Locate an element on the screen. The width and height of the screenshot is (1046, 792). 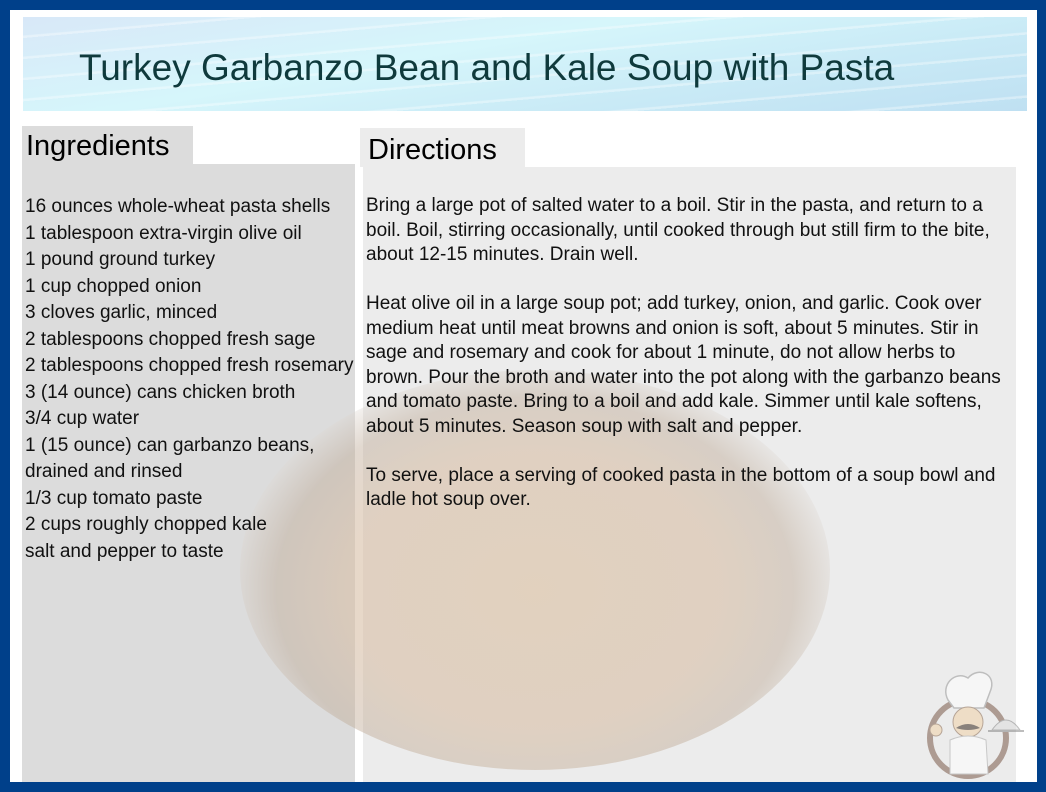
ingredient-item: 2 cups roughly chopped kale is located at coordinates (146, 524).